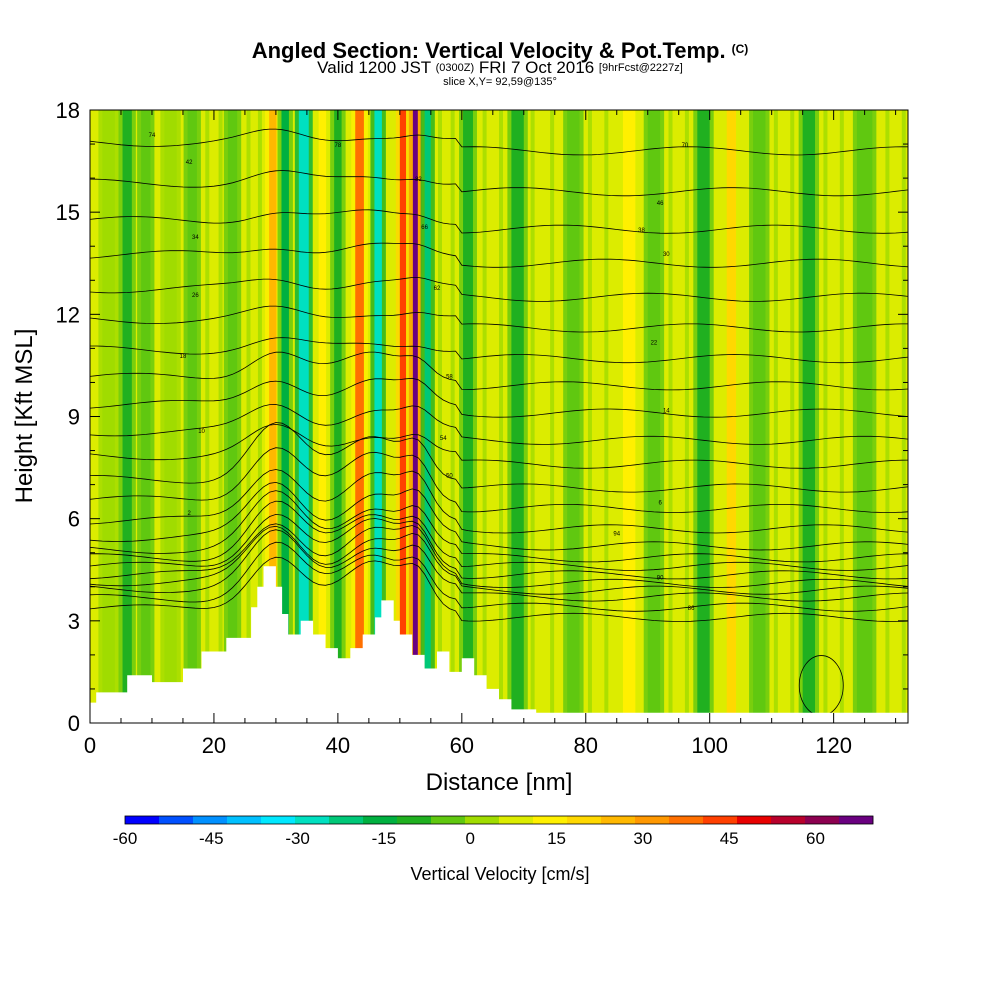  Describe the element at coordinates (815, 838) in the screenshot. I see `colorbar-tick-label: 60` at that location.